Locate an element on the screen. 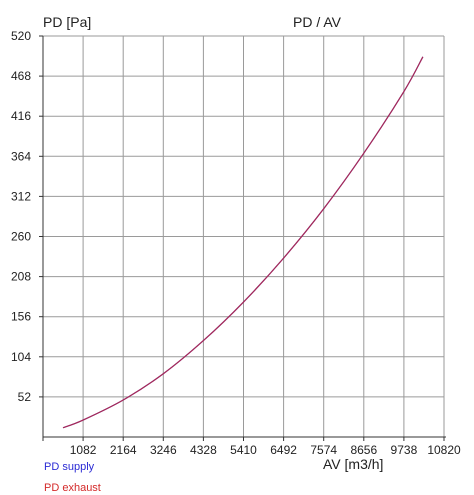  y-axis-label: PD [Pa] is located at coordinates (67, 22).